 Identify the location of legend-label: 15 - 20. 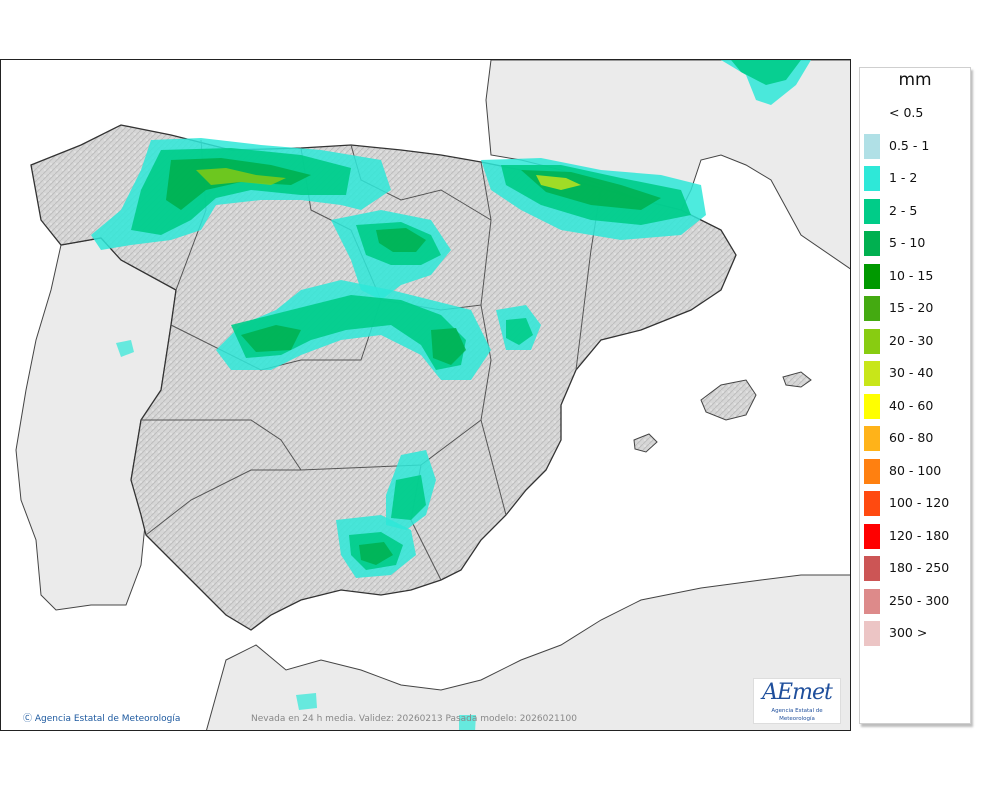
(911, 307).